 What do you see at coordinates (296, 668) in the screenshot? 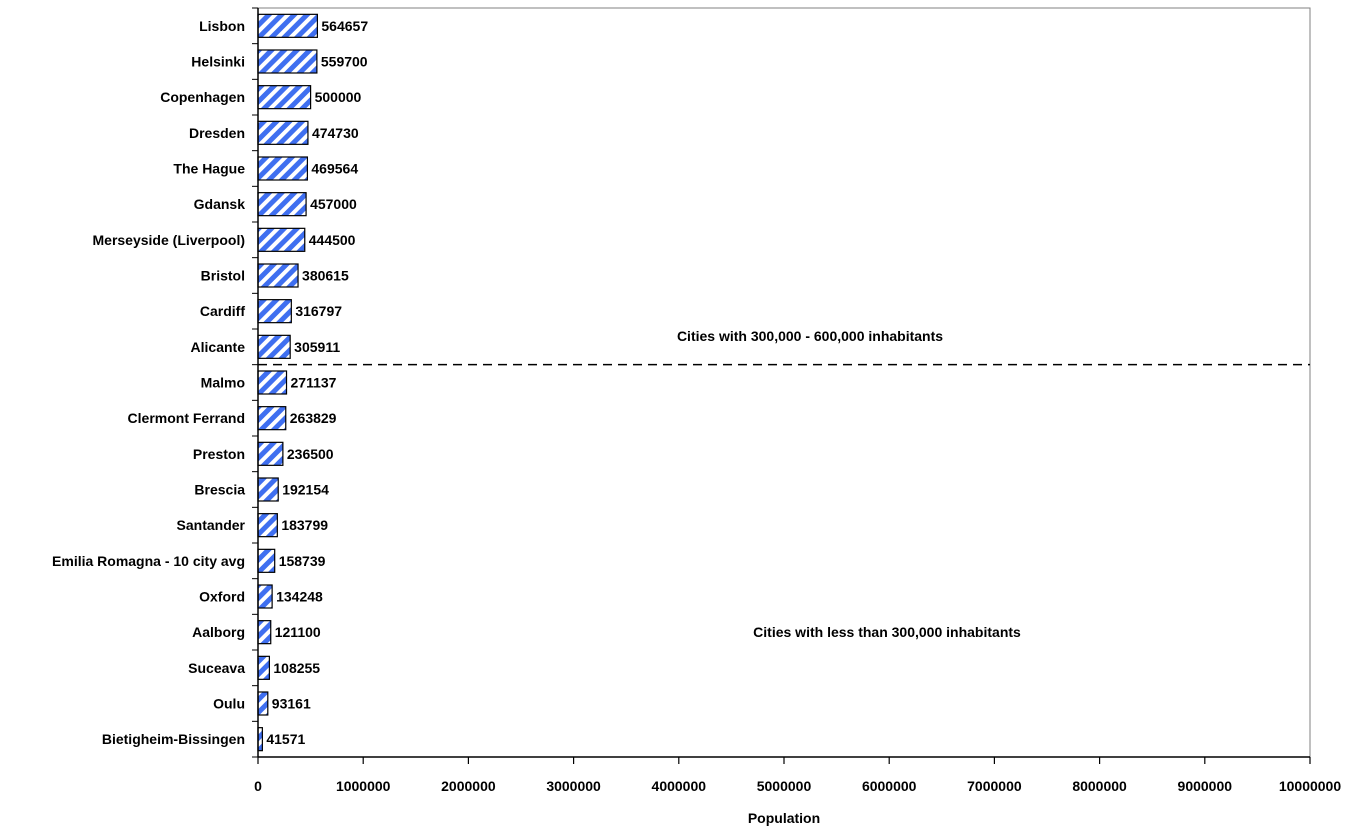
I see `value-label: 108255` at bounding box center [296, 668].